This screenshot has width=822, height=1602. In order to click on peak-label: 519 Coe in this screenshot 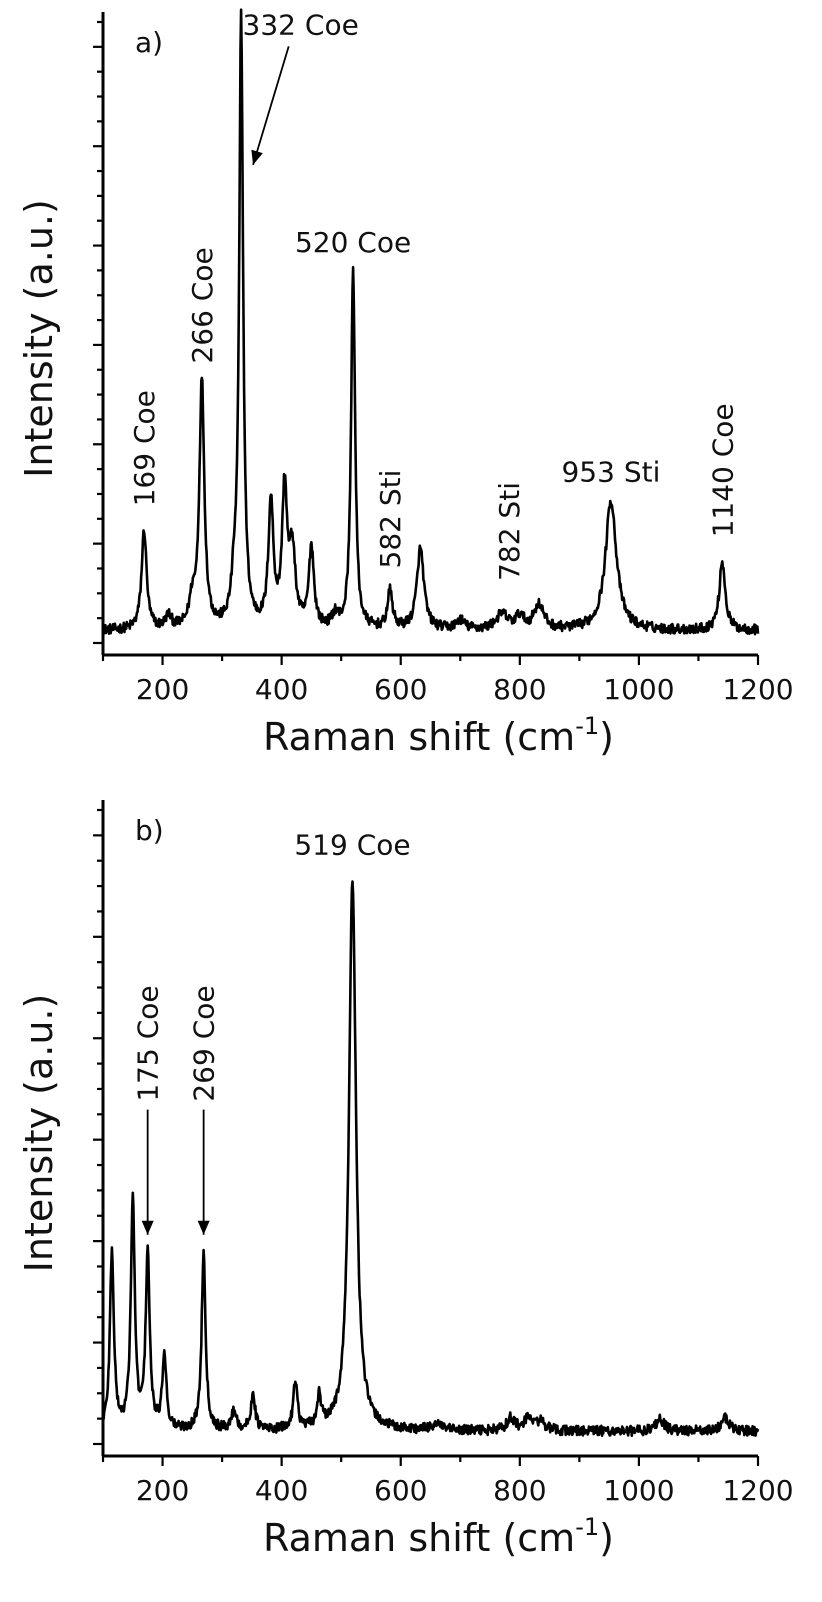, I will do `click(352, 844)`.